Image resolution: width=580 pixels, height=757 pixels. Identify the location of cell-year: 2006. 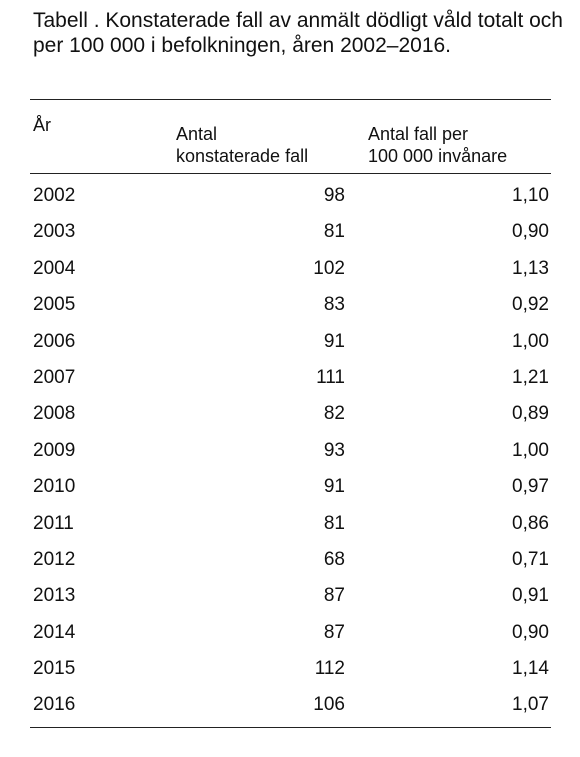
(54, 341).